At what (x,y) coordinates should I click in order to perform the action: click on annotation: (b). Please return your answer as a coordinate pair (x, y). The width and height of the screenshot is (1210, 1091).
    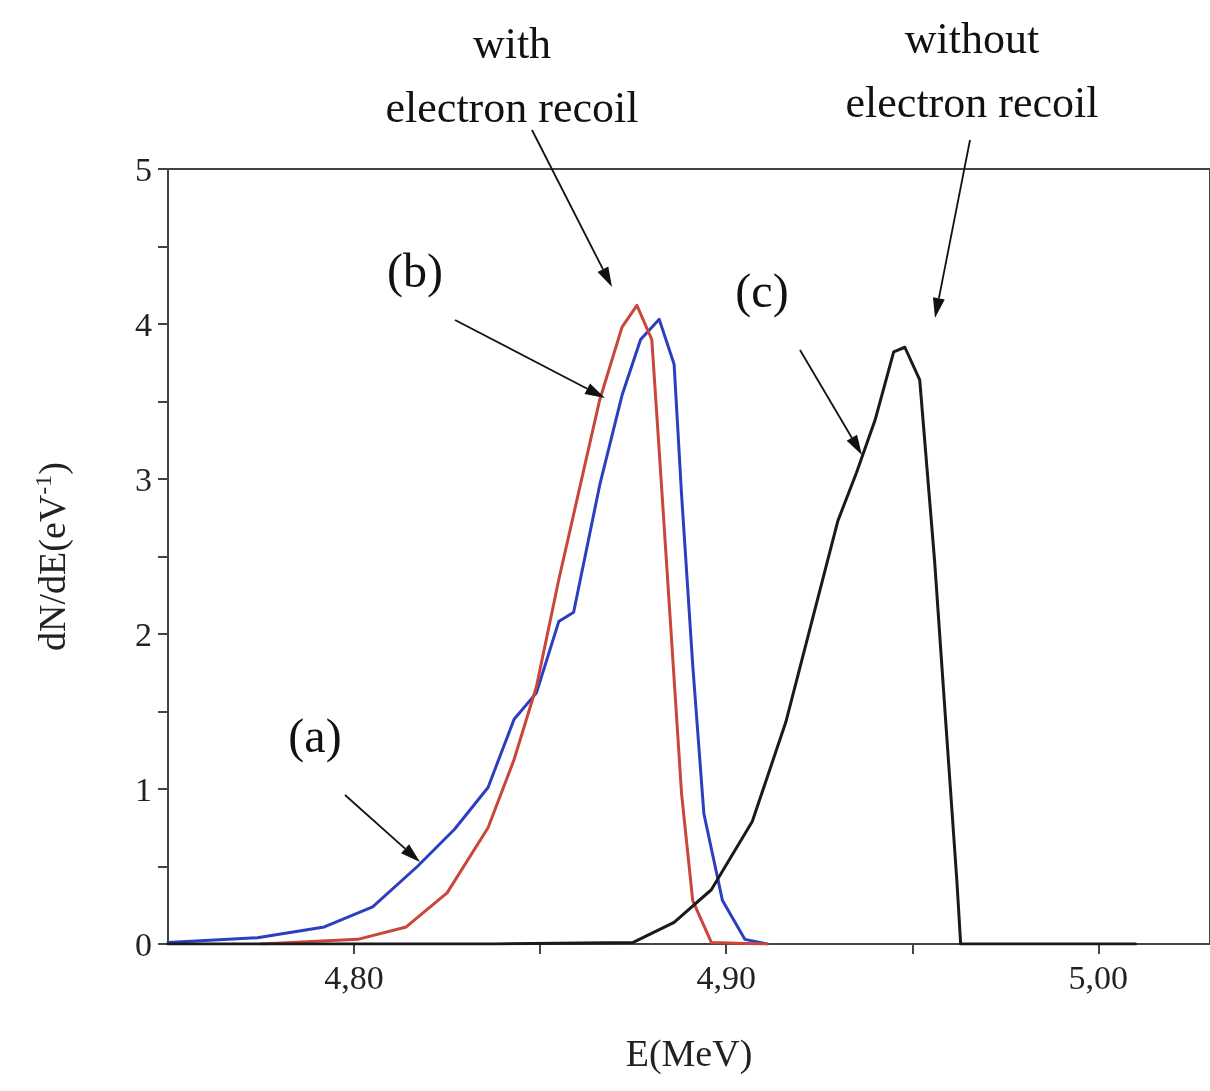
    Looking at the image, I should click on (415, 270).